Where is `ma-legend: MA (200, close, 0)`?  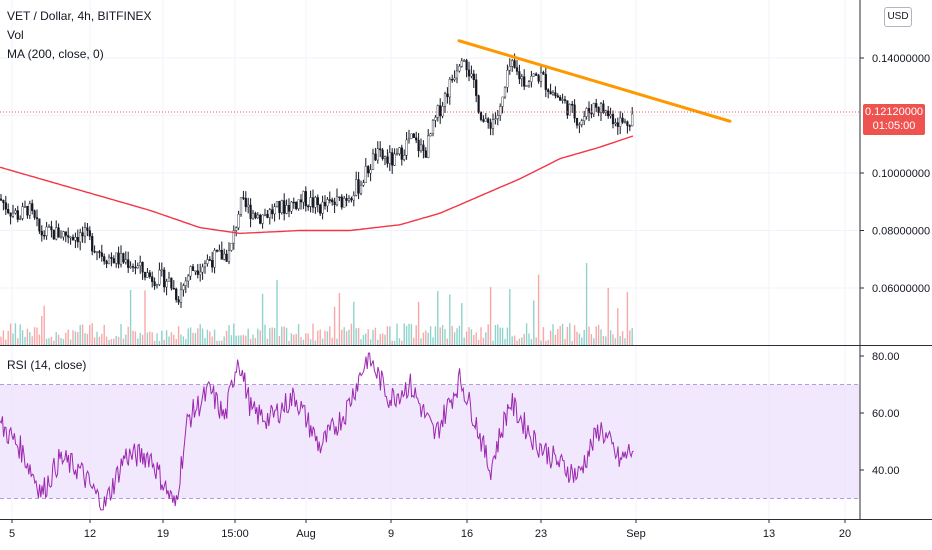
ma-legend: MA (200, close, 0) is located at coordinates (55, 54).